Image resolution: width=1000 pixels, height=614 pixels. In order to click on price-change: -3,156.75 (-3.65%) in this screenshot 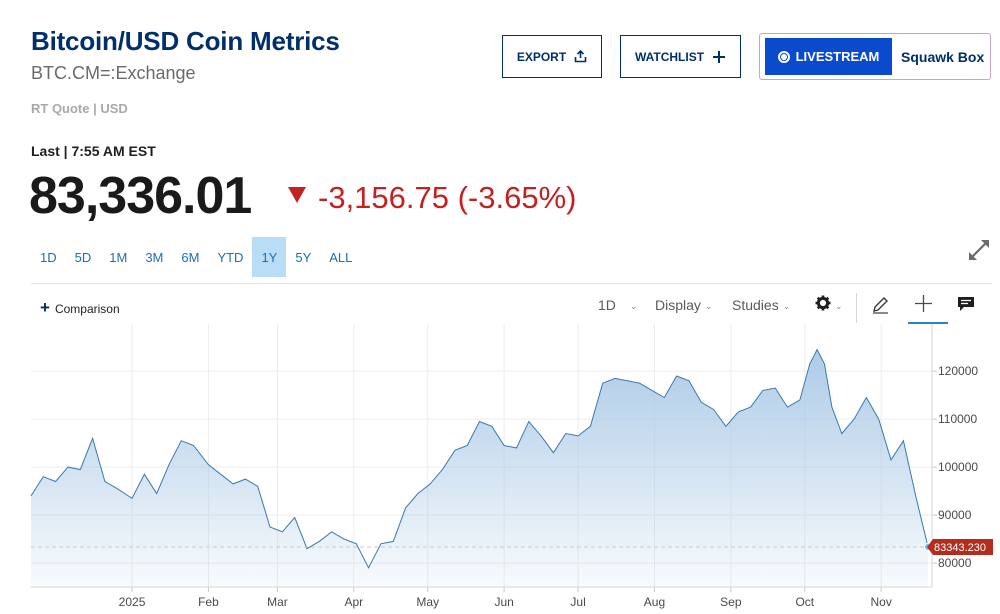, I will do `click(447, 197)`.